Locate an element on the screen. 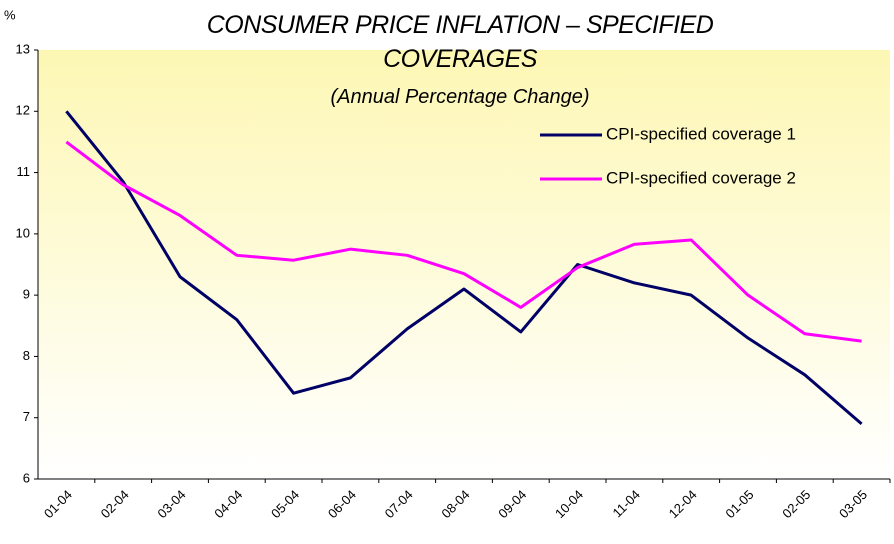  legend-label: CPI-specified coverage 2 is located at coordinates (701, 177).